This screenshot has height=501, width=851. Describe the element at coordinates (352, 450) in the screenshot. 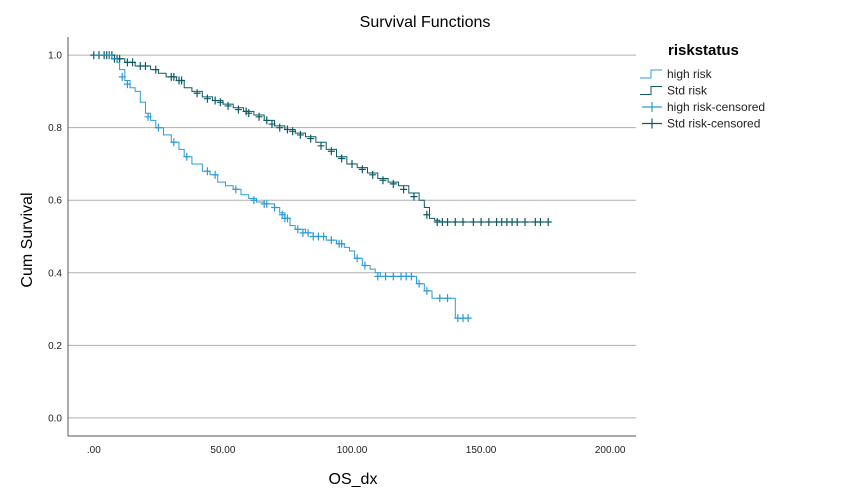

I see `x-tick-label: 100.00` at that location.